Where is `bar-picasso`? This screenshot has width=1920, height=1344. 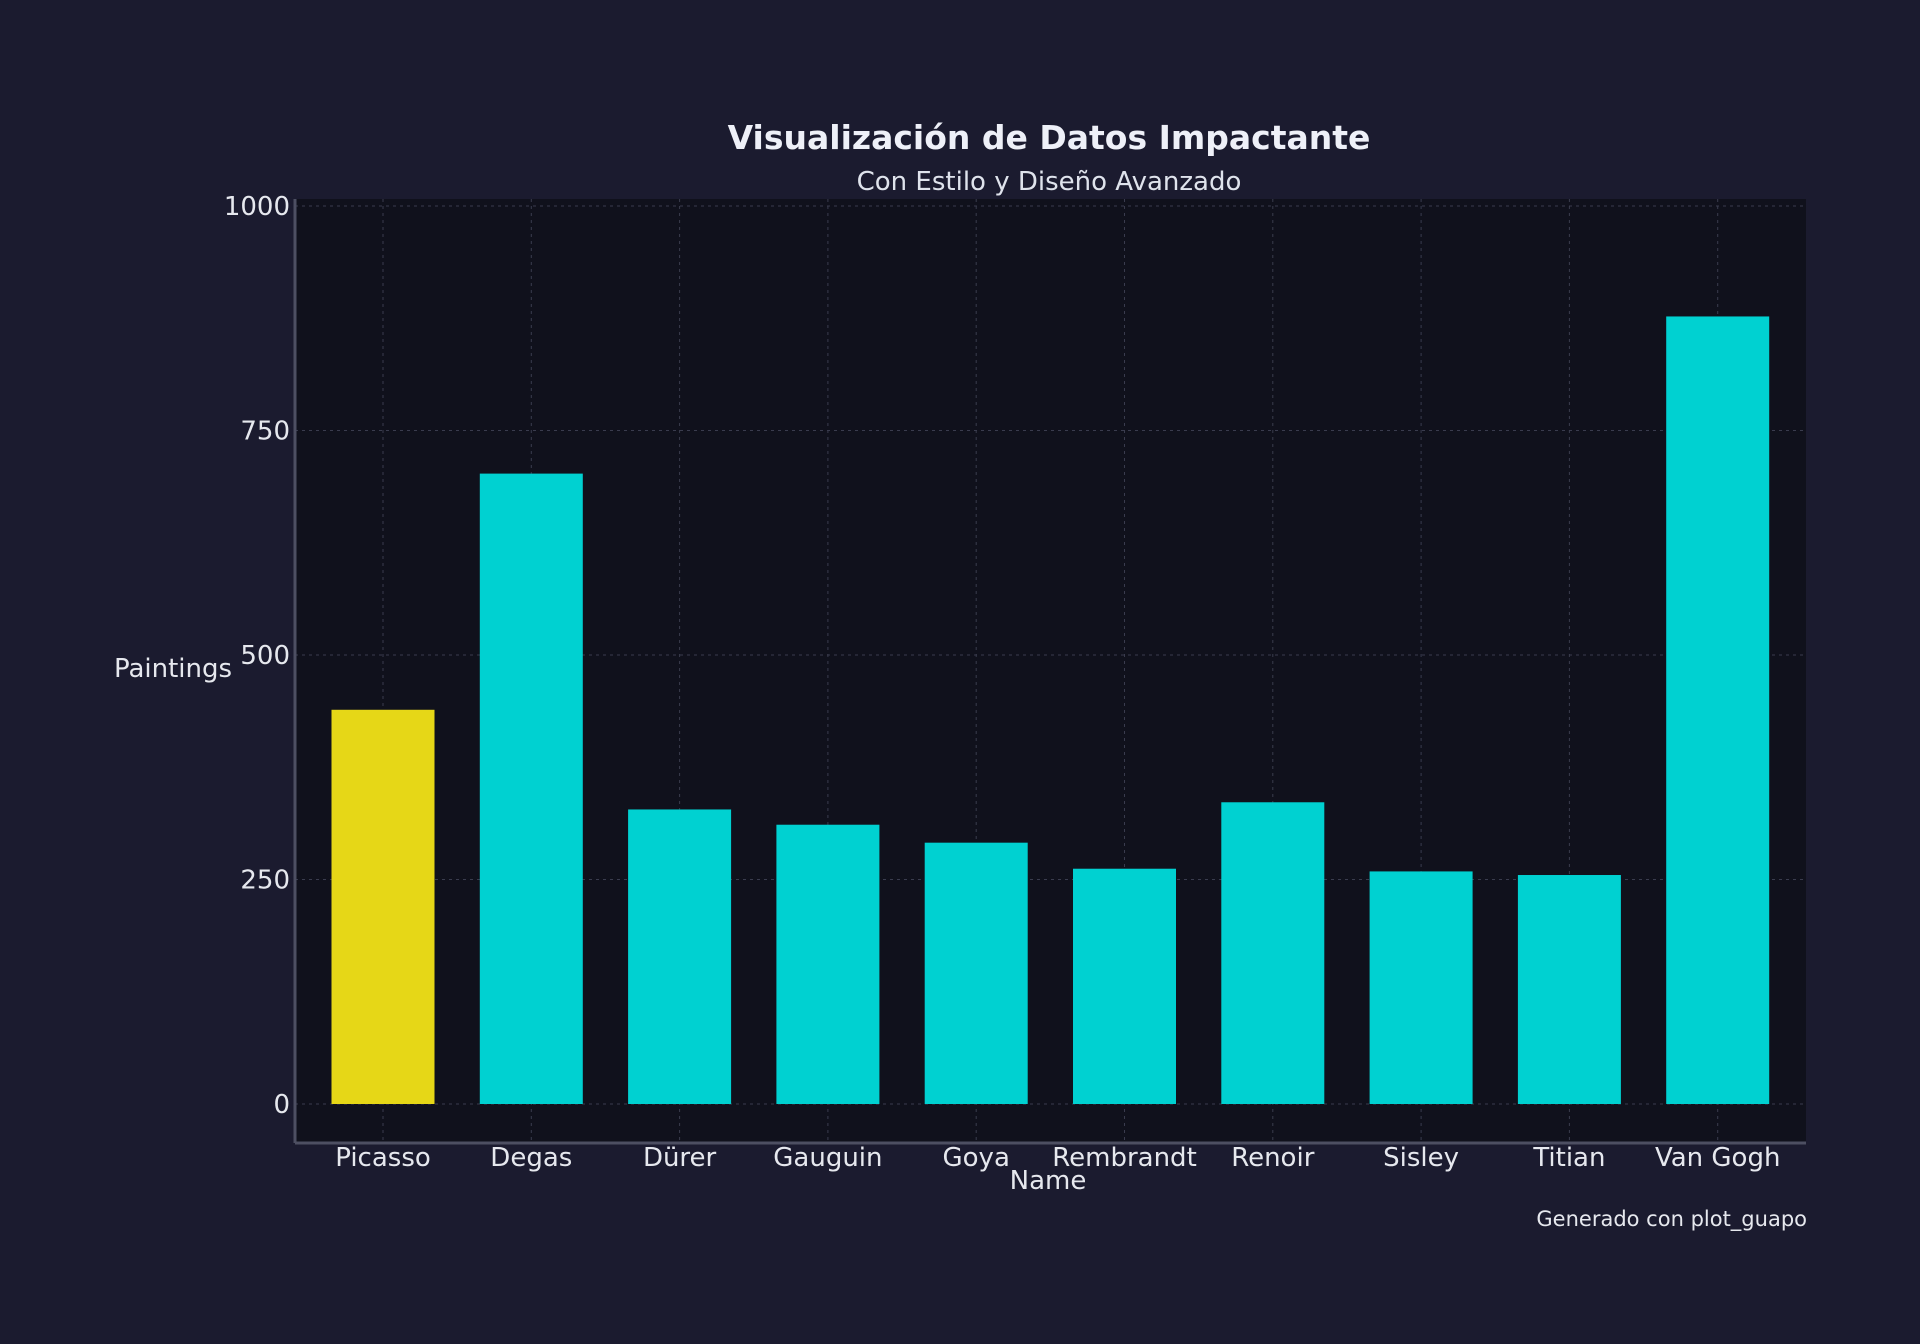 bar-picasso is located at coordinates (383, 906).